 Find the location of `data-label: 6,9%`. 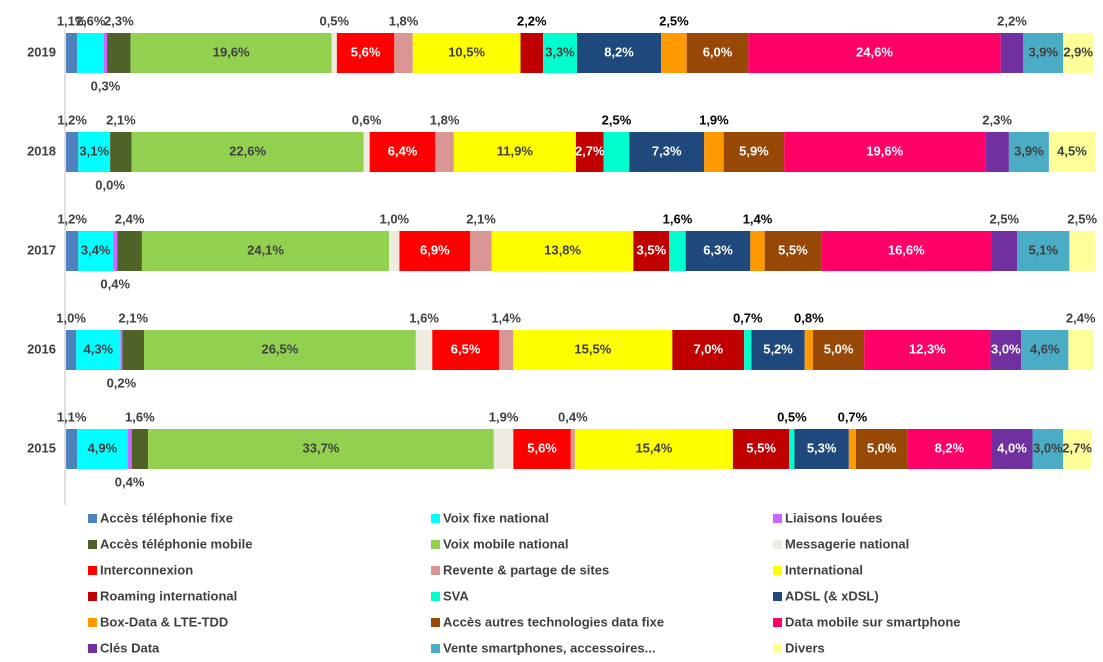

data-label: 6,9% is located at coordinates (435, 249).